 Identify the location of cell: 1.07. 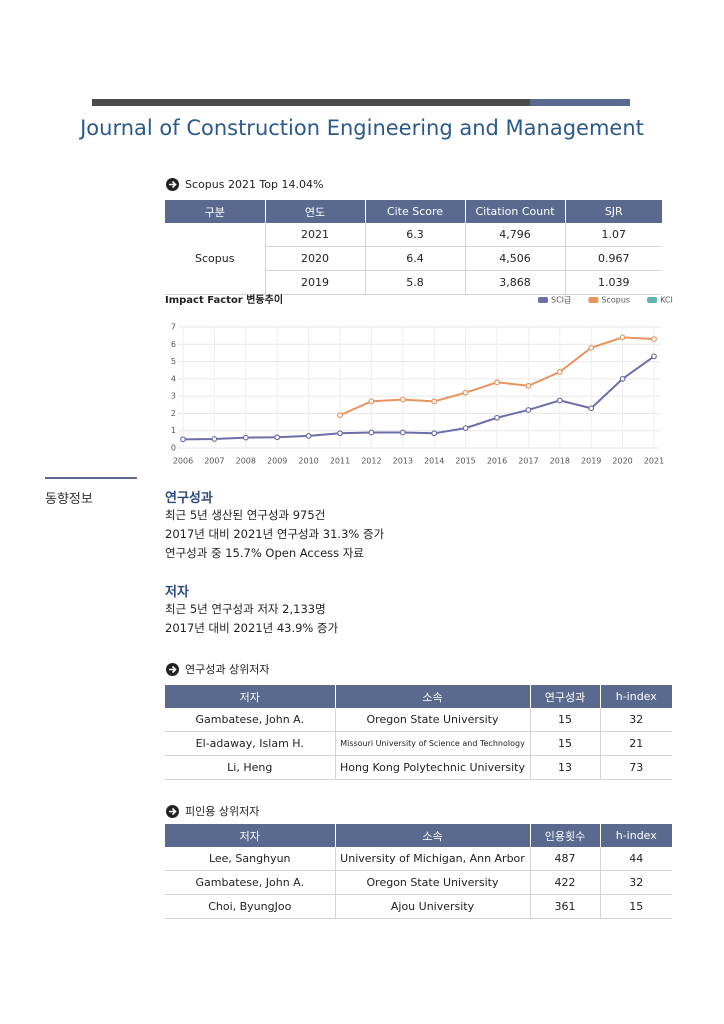
(613, 235).